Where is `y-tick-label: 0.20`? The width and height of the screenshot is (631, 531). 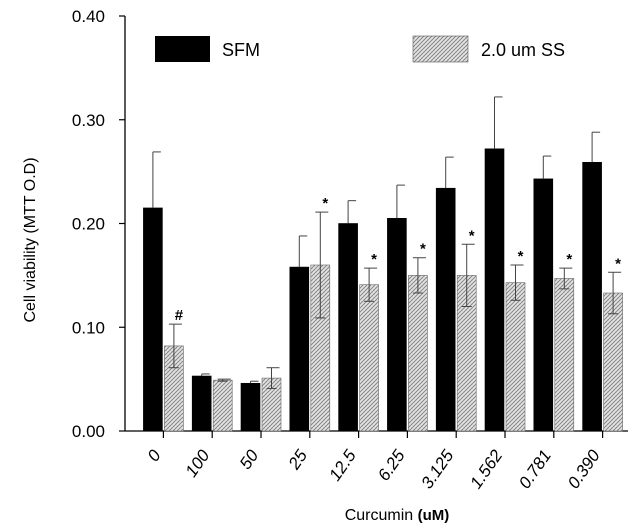 y-tick-label: 0.20 is located at coordinates (88, 224).